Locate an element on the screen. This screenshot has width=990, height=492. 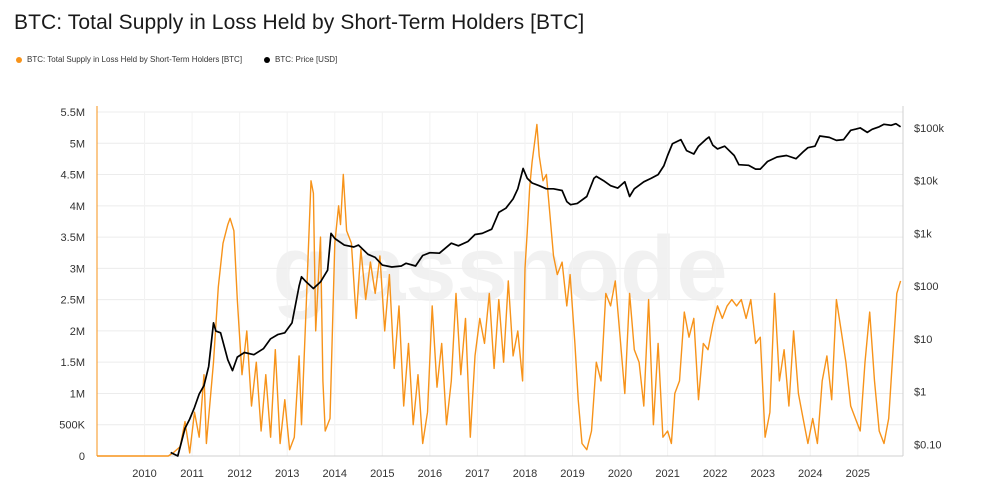
legend-label-price: BTC: Price [USD] is located at coordinates (306, 59).